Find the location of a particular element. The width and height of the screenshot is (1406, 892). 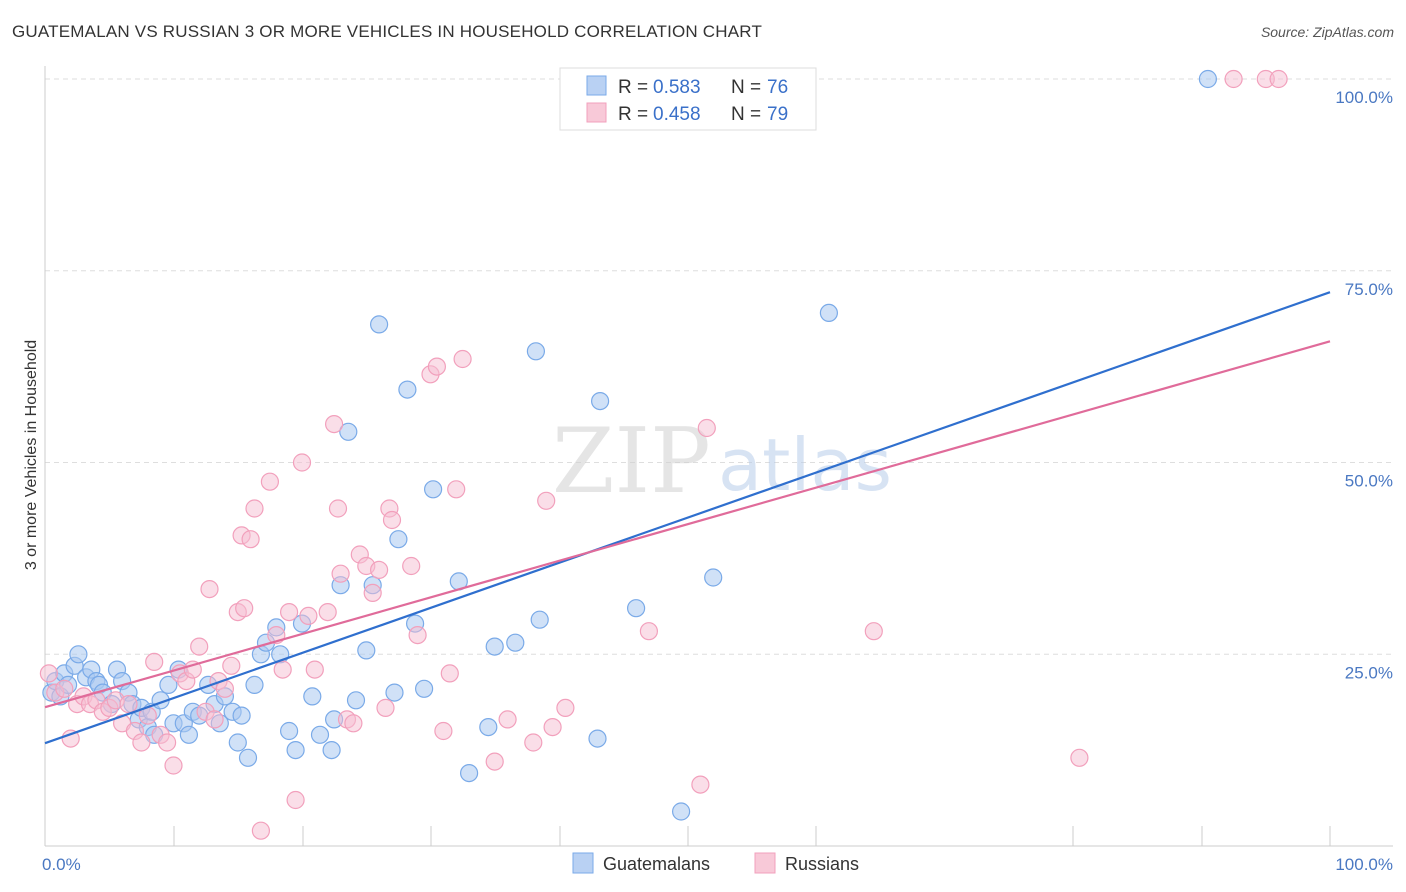

y-tick-label-1: 50.0% is located at coordinates (1369, 481).